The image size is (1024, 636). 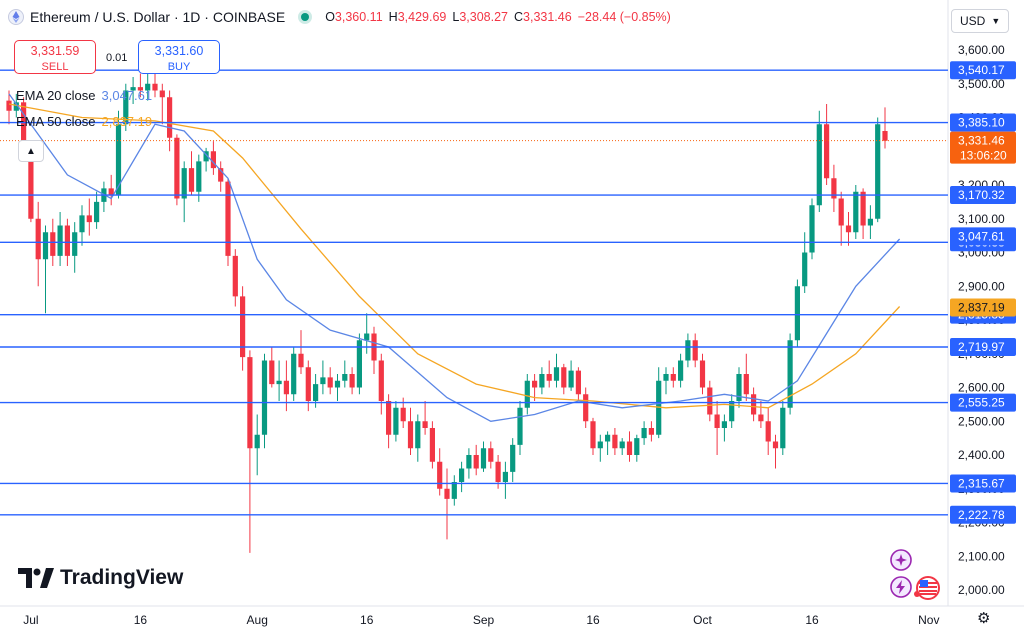 What do you see at coordinates (127, 95) in the screenshot?
I see `ema20-value: 3,047.61` at bounding box center [127, 95].